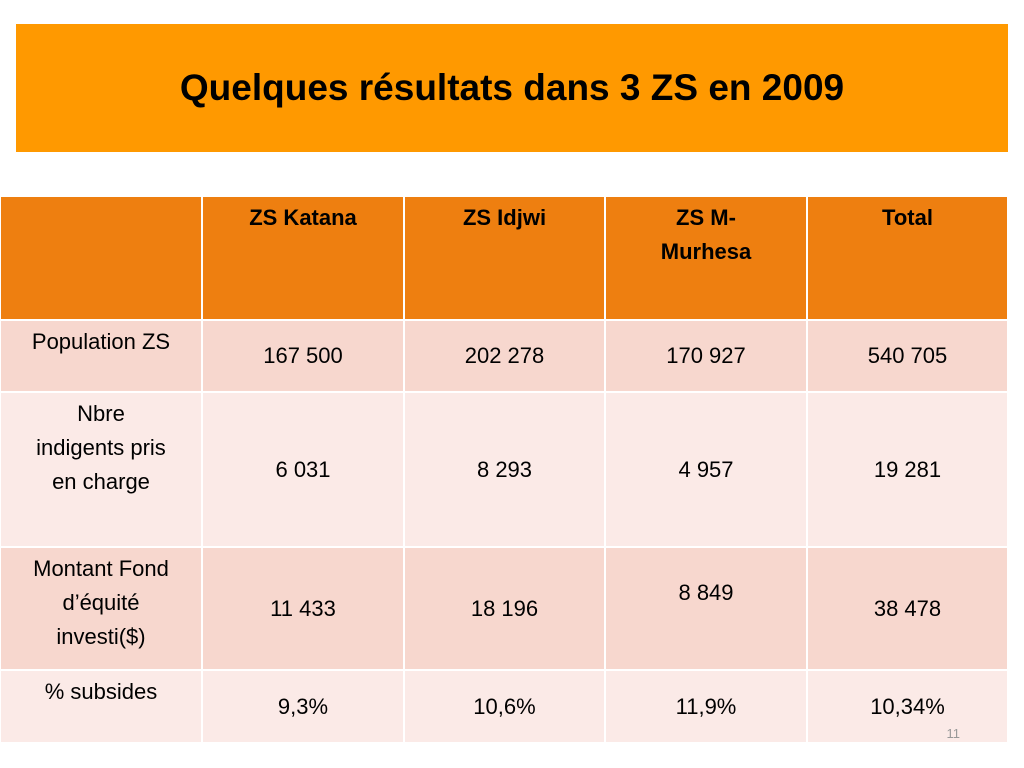  I want to click on table-cell: 540 705, so click(907, 356).